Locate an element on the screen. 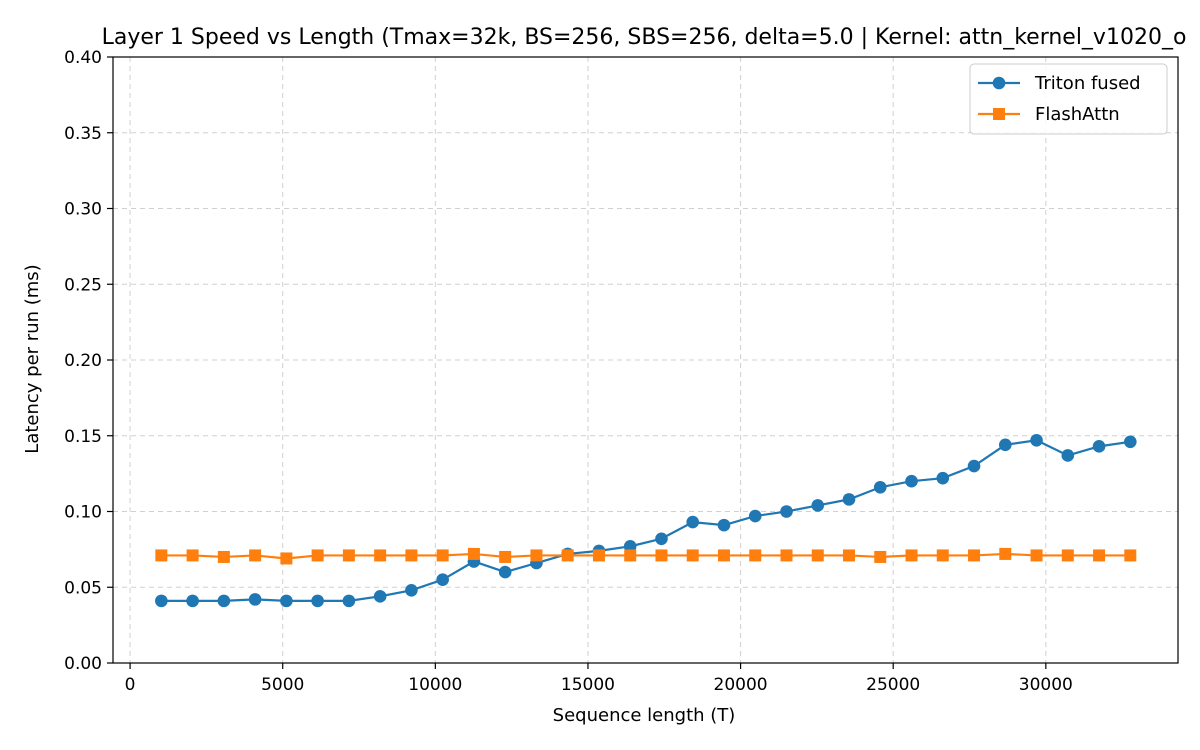 Image resolution: width=1200 pixels, height=750 pixels. x-tick-label: 15000 is located at coordinates (588, 685).